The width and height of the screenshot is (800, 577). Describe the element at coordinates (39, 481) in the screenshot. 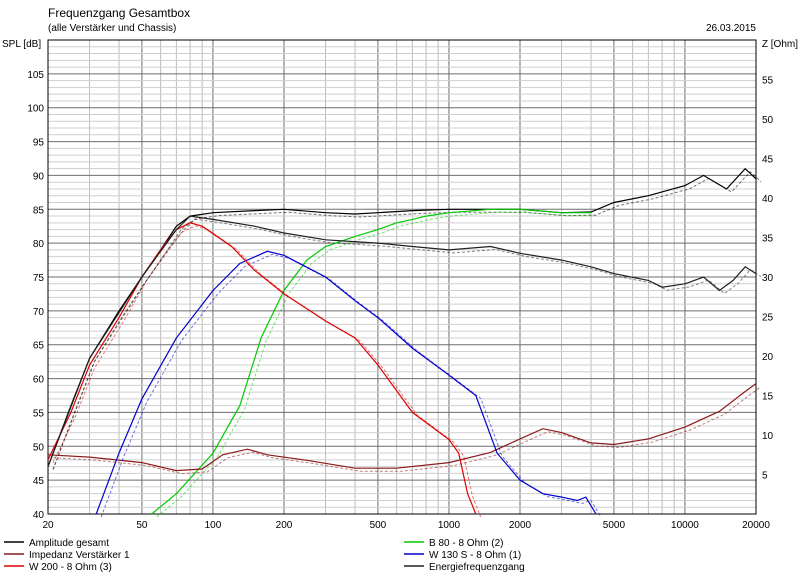

I see `y-tick-label-left: 45` at that location.